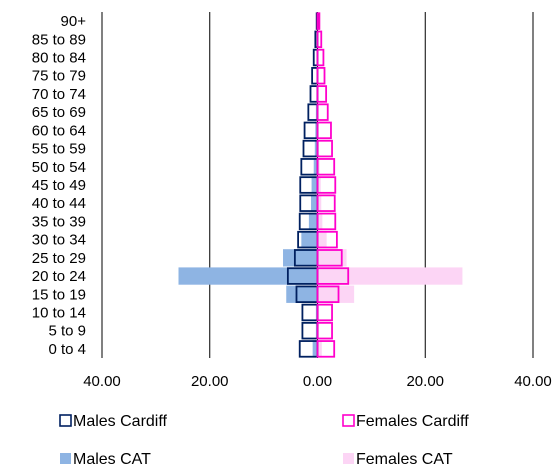 The height and width of the screenshot is (468, 560). What do you see at coordinates (59, 39) in the screenshot?
I see `age-group-label-85-to-89: 85 to 89` at bounding box center [59, 39].